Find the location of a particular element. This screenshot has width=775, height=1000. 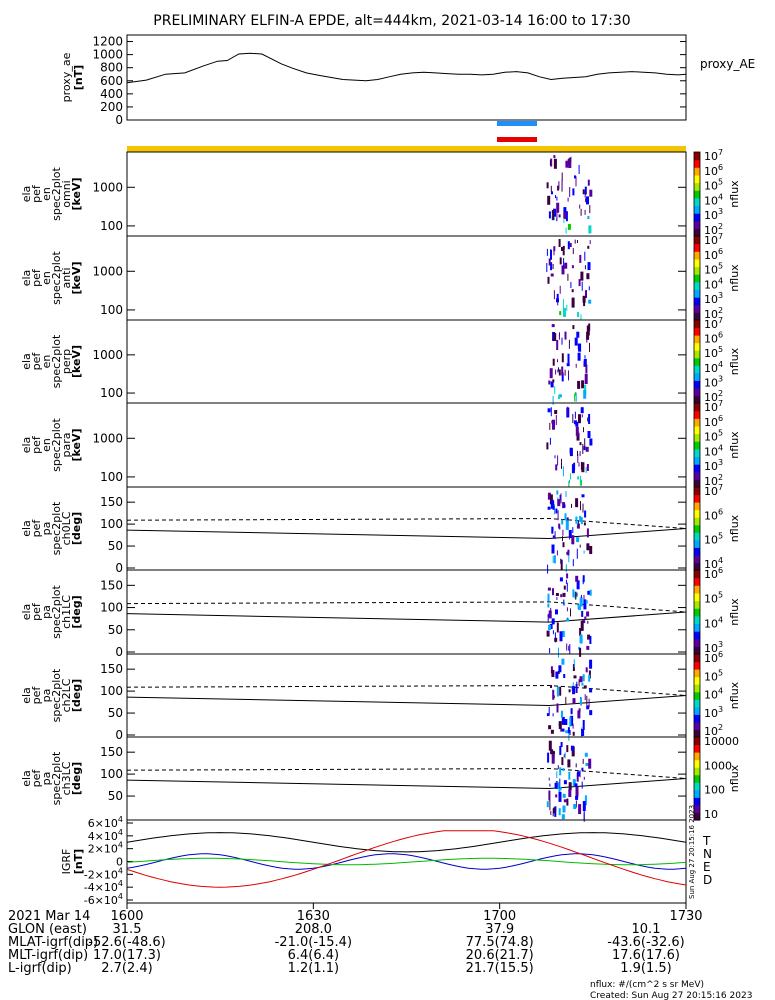

bottom-row-value: 17.0(17.3) is located at coordinates (127, 955).